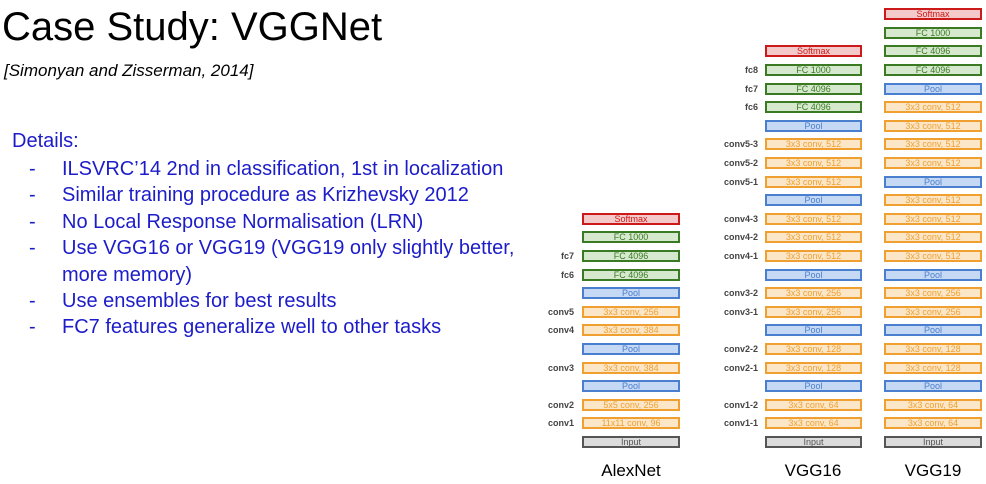 The width and height of the screenshot is (986, 484). Describe the element at coordinates (560, 368) in the screenshot. I see `layer-label: conv3` at that location.